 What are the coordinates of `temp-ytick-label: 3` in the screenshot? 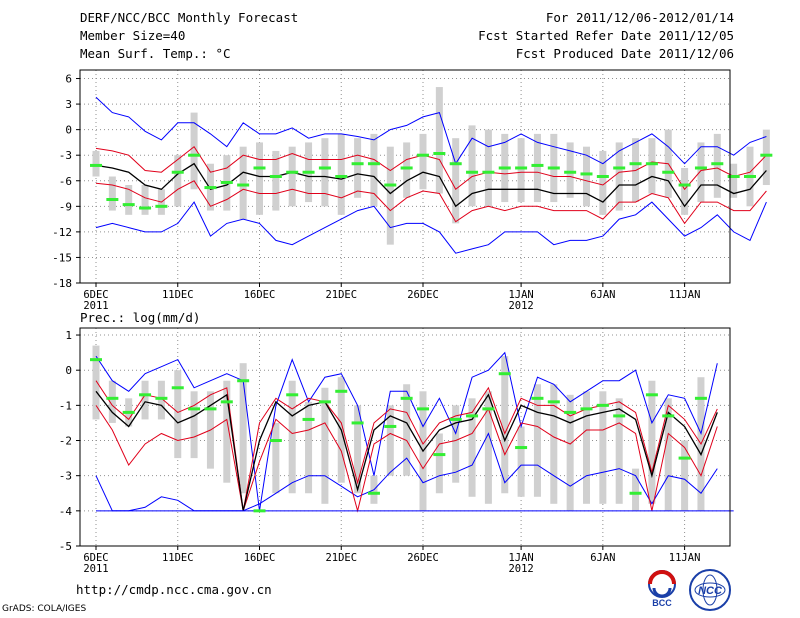 It's located at (68, 104).